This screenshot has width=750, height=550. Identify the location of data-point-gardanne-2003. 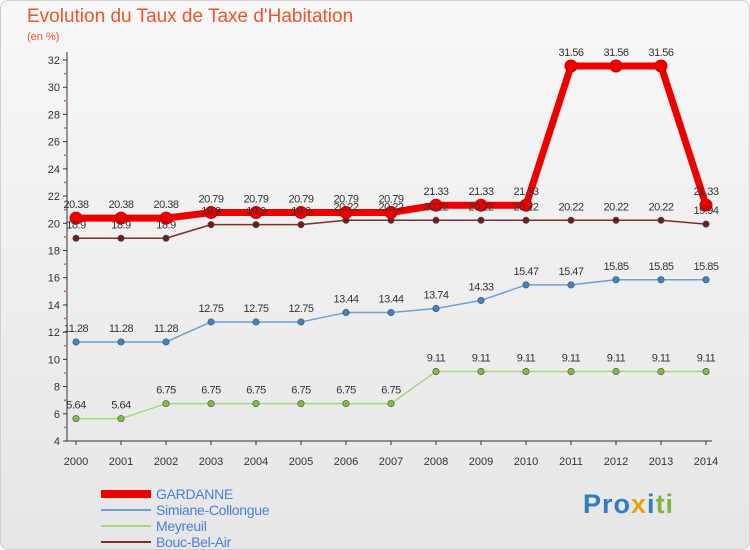
(211, 213).